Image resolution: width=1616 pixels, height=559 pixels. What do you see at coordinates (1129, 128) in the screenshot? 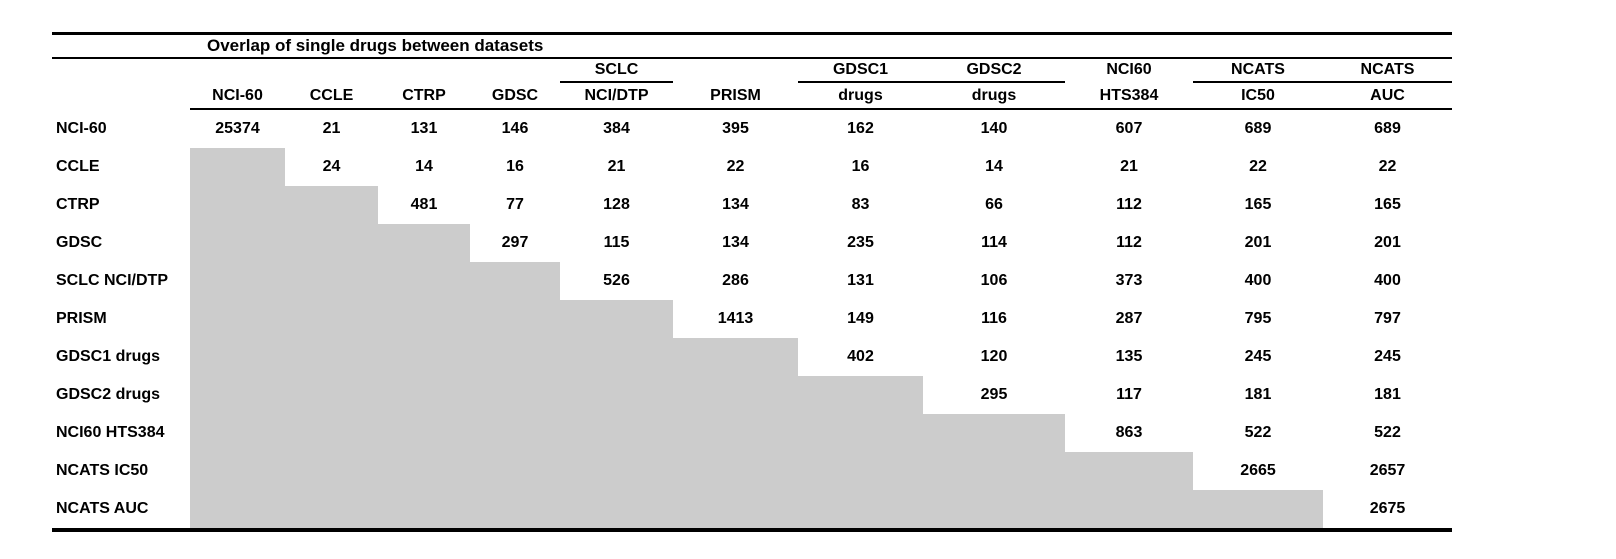
I see `matrix-cell: 607` at bounding box center [1129, 128].